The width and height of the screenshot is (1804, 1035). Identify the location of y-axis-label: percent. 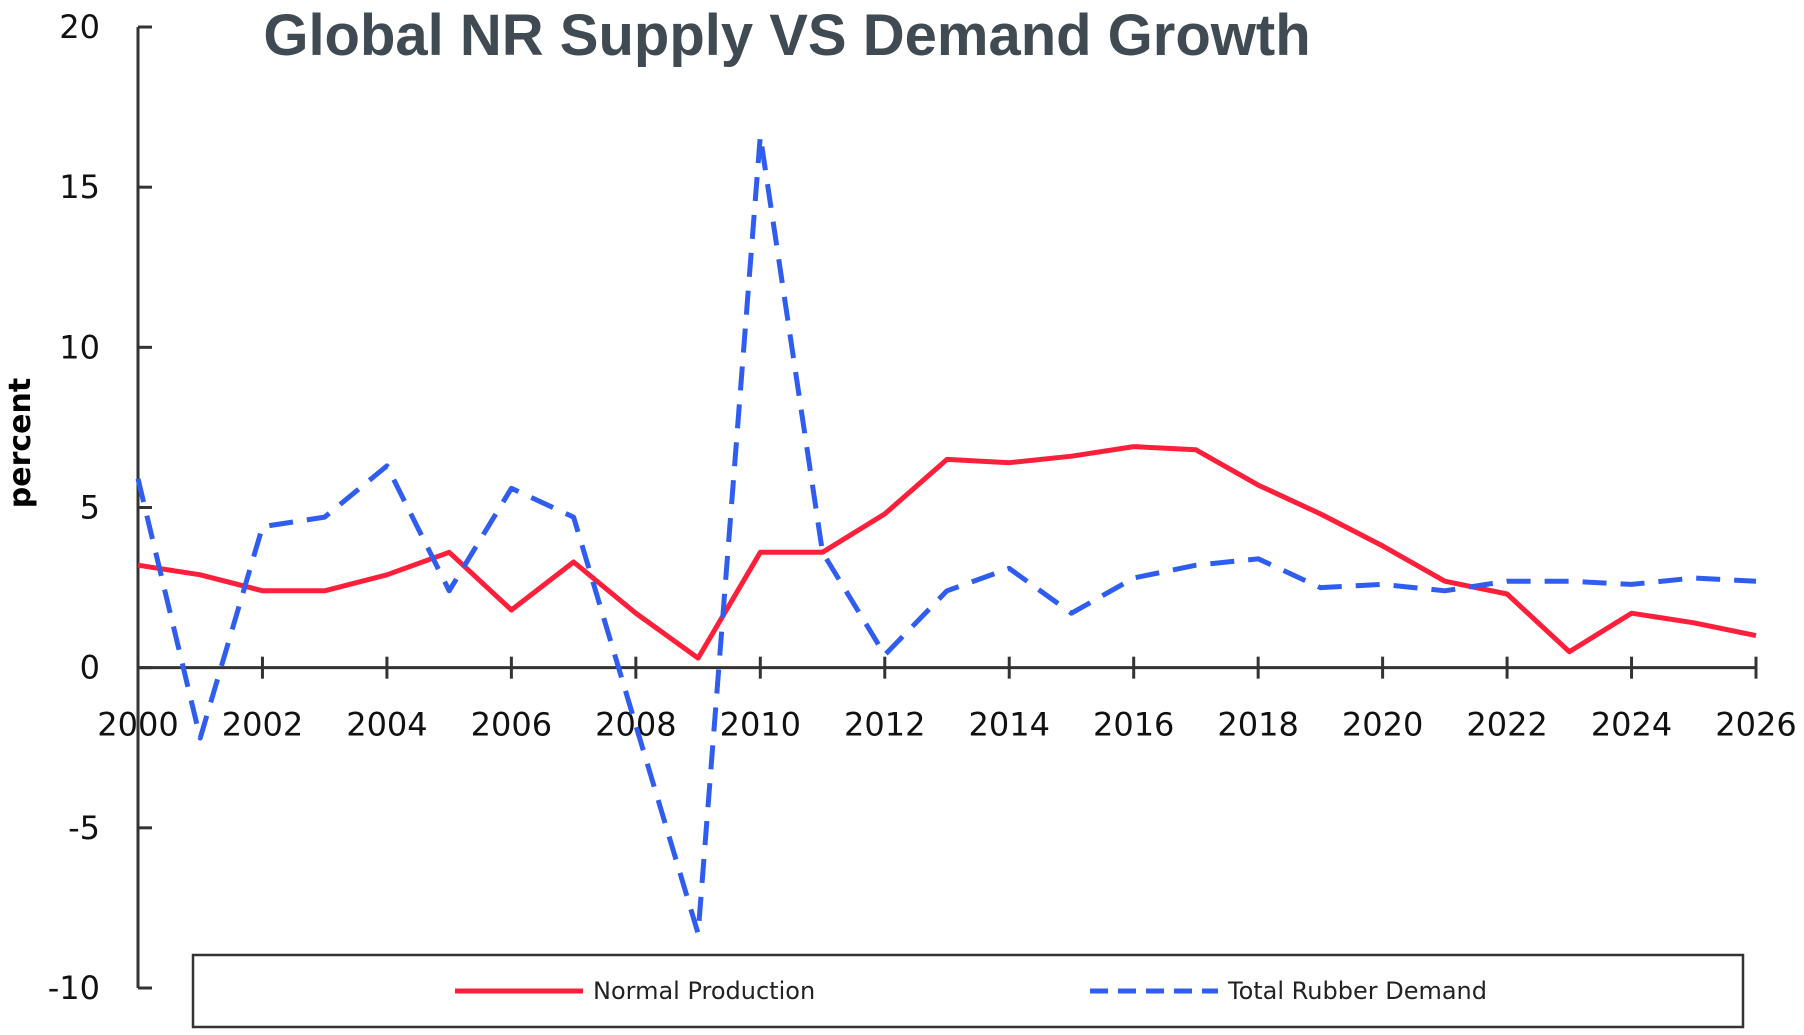
(20, 443).